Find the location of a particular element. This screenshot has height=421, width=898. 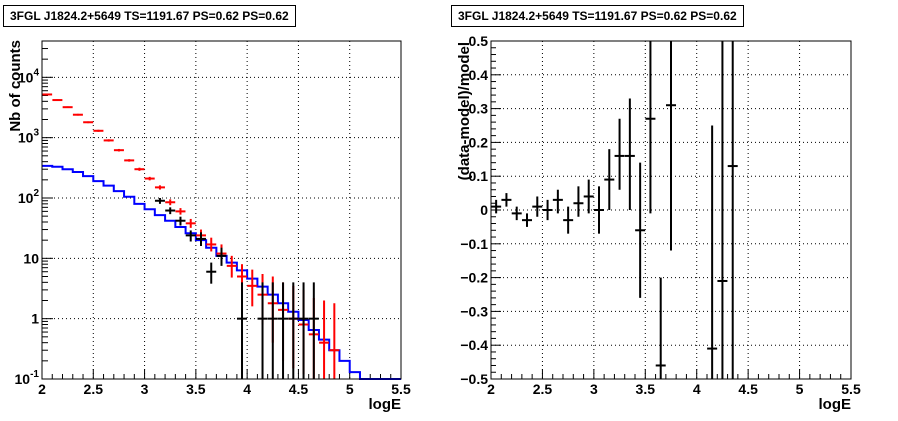

y-tick-exponent: -1 is located at coordinates (34, 374).